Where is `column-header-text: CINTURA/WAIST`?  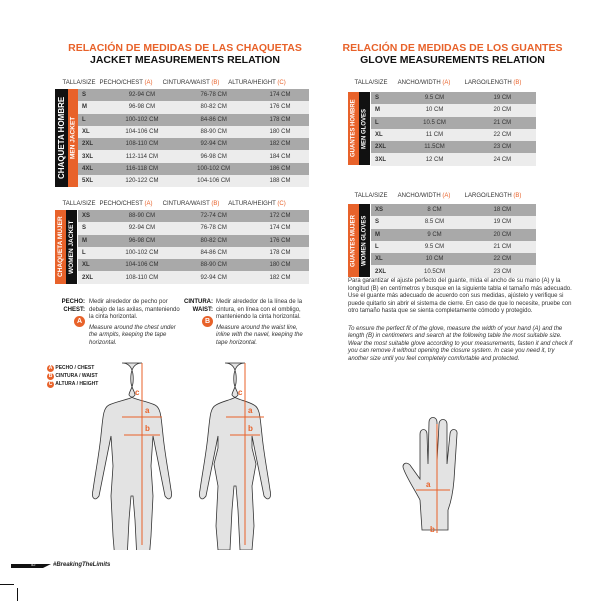
column-header-text: CINTURA/WAIST is located at coordinates (186, 204).